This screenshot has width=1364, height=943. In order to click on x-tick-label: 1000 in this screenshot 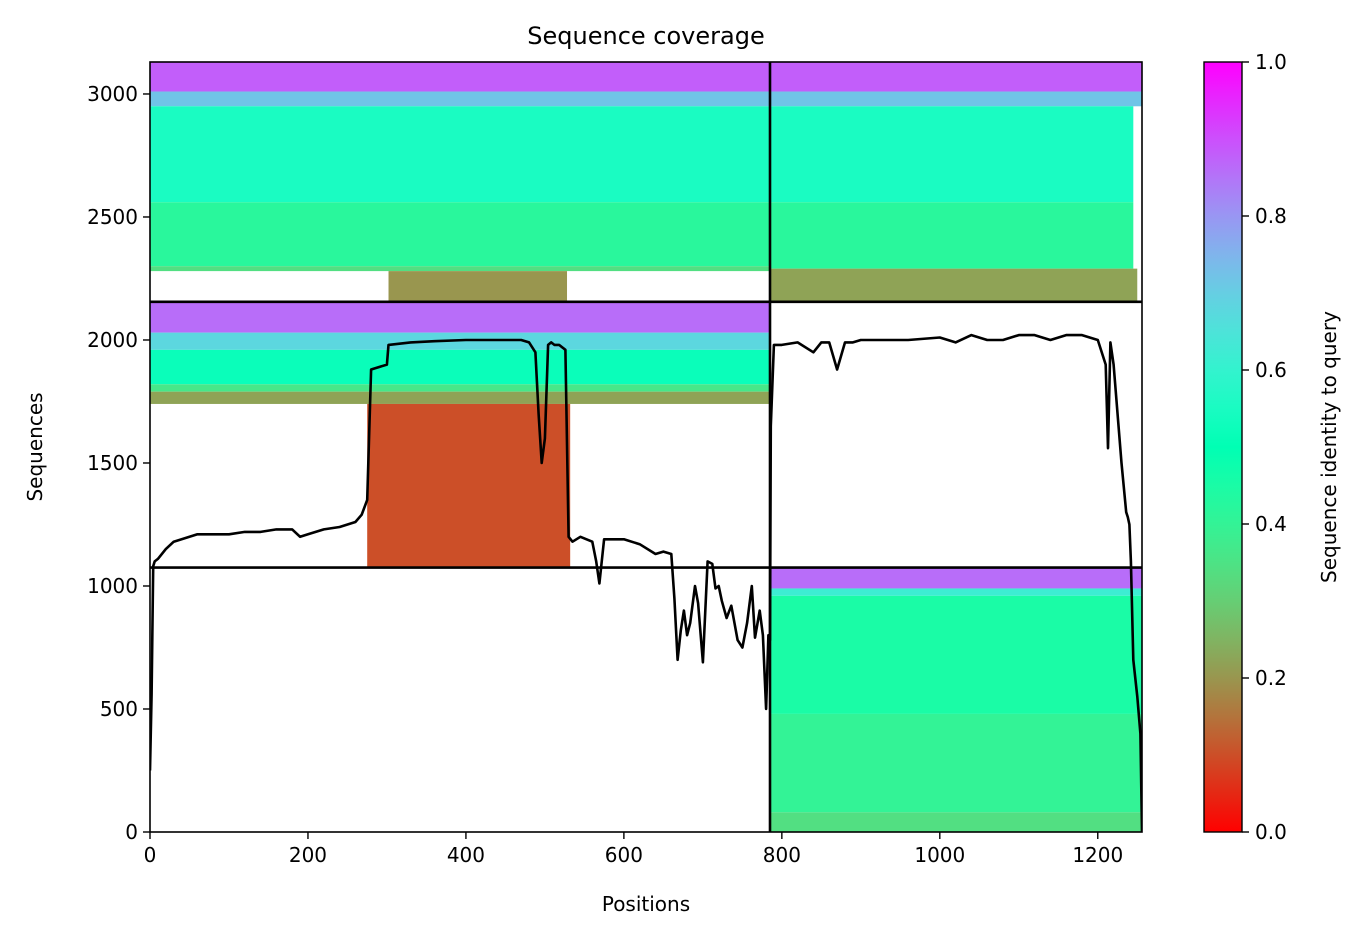, I will do `click(939, 855)`.